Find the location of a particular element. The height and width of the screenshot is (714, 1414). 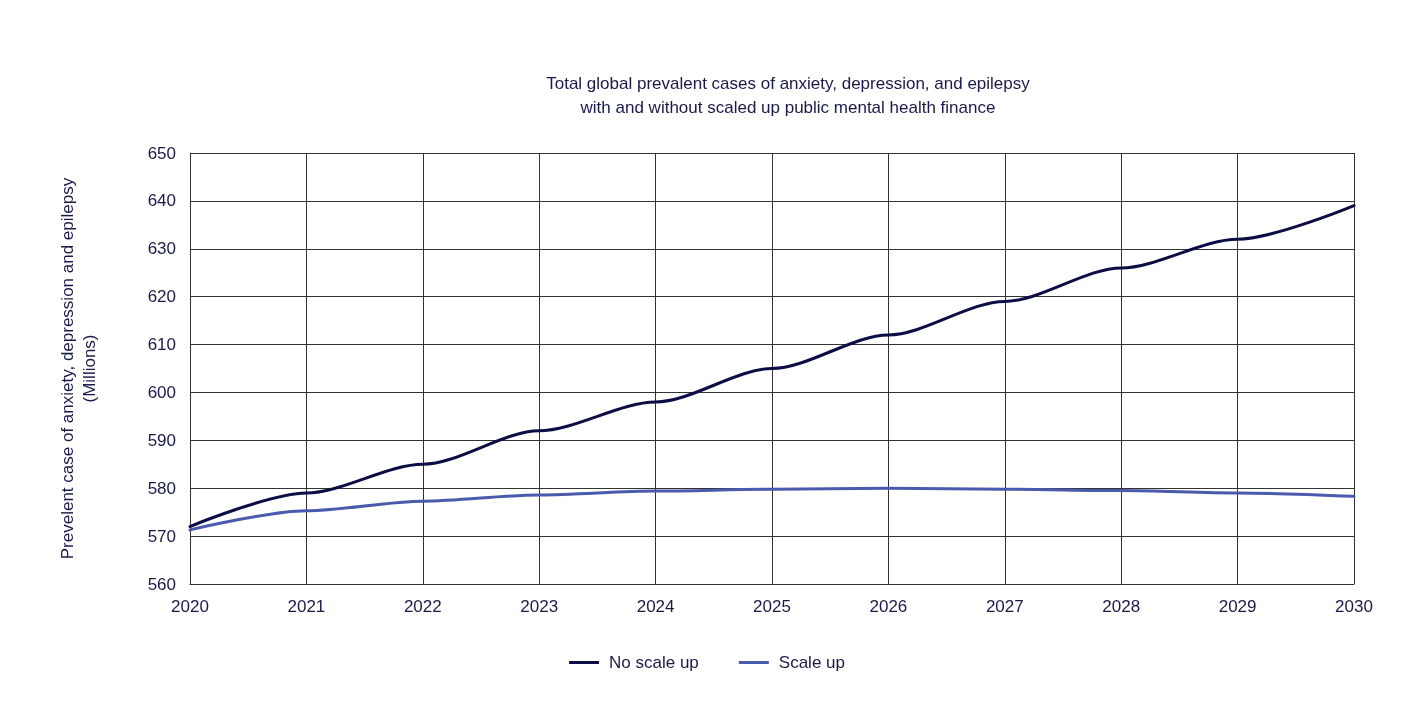

y-tick-label: 580 is located at coordinates (161, 488).